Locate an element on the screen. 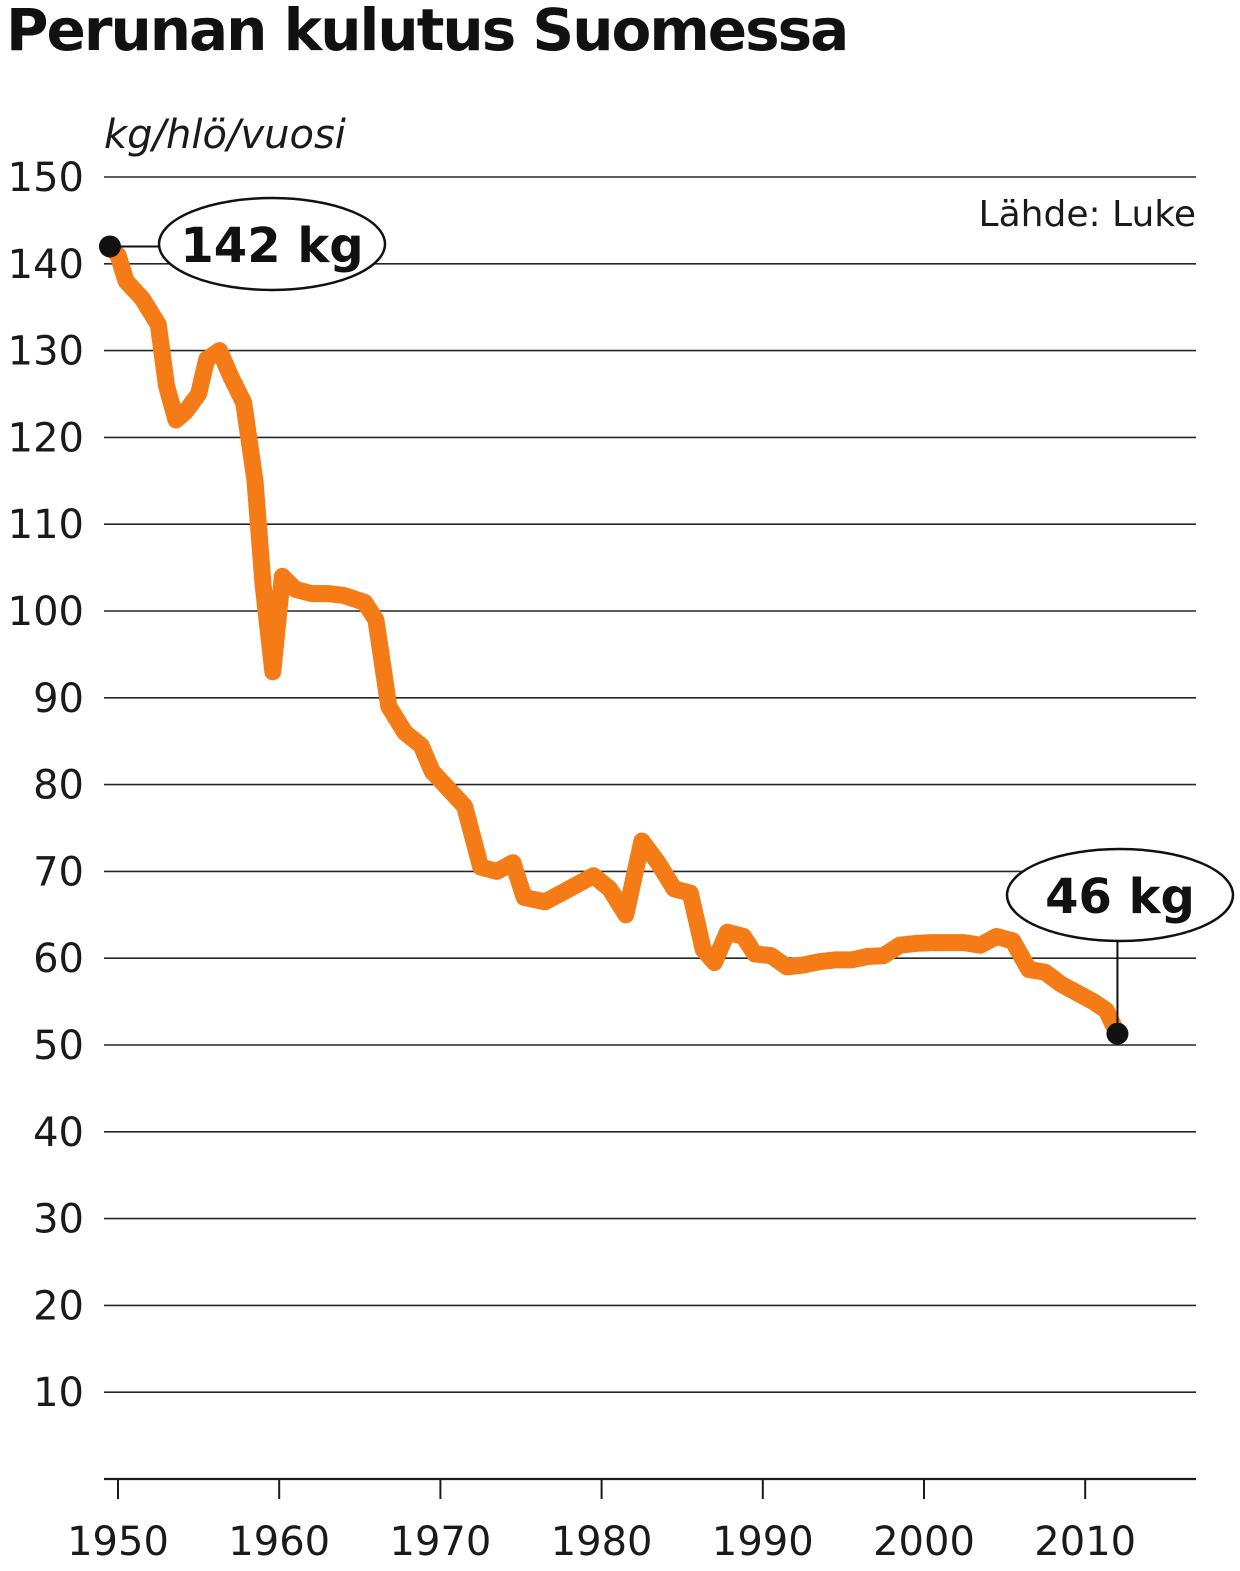 The width and height of the screenshot is (1240, 1571). callout-label-start: 142 kg is located at coordinates (271, 246).